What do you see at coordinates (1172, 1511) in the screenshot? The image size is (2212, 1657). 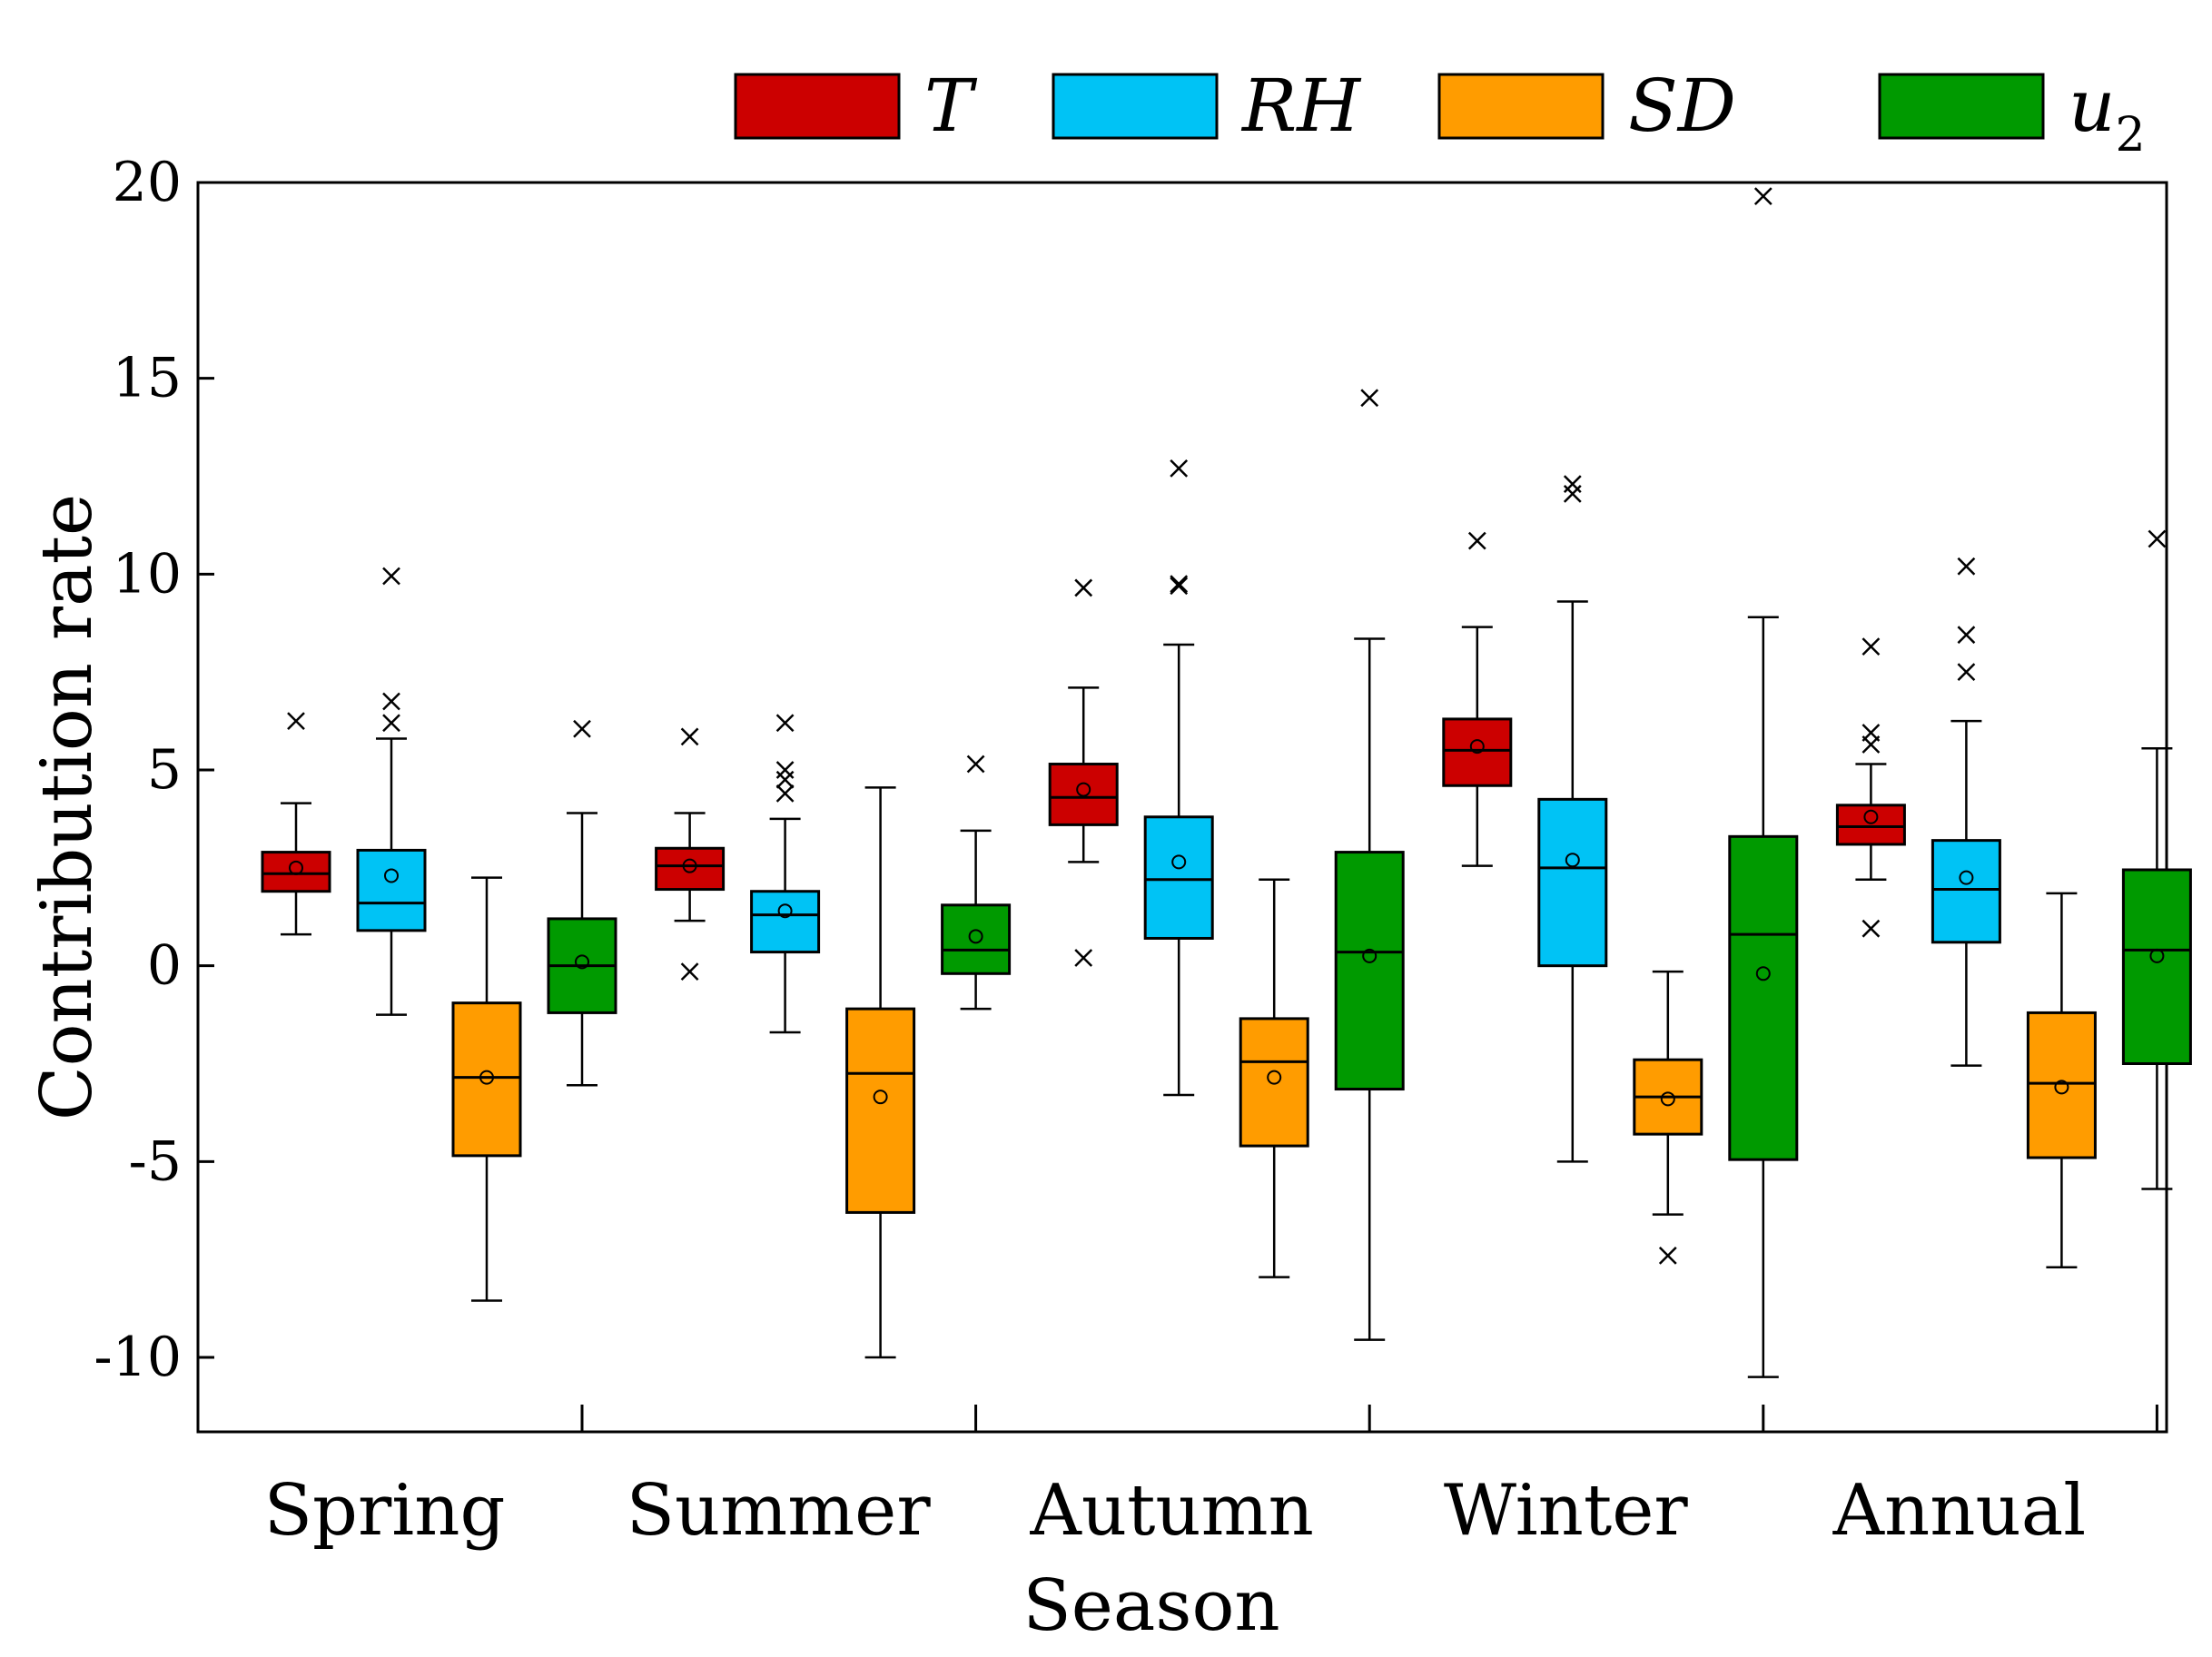 I see `x-category-label: Autumn` at bounding box center [1172, 1511].